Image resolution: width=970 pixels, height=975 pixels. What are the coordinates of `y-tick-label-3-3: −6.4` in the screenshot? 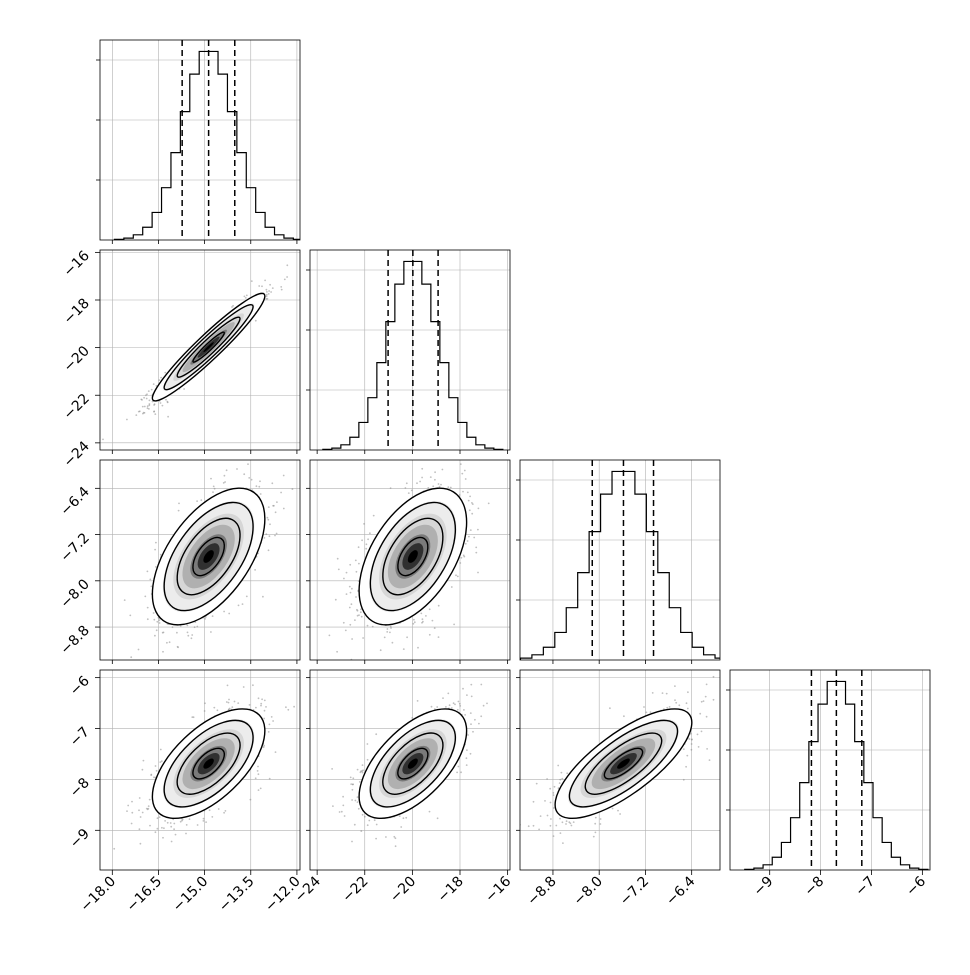 It's located at (74, 501).